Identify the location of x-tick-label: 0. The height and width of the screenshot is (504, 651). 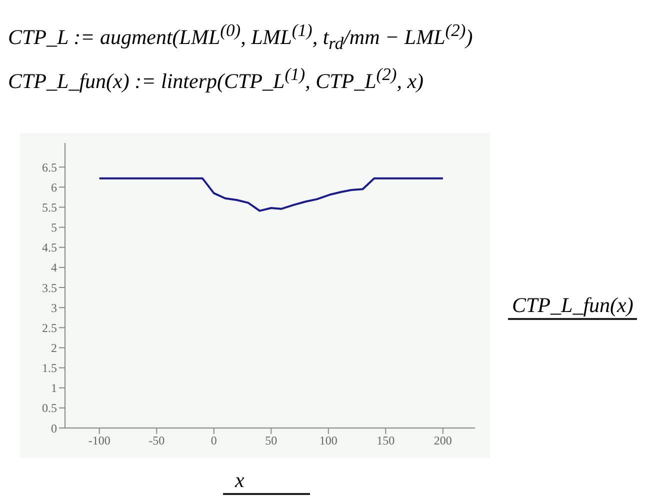
(213, 441).